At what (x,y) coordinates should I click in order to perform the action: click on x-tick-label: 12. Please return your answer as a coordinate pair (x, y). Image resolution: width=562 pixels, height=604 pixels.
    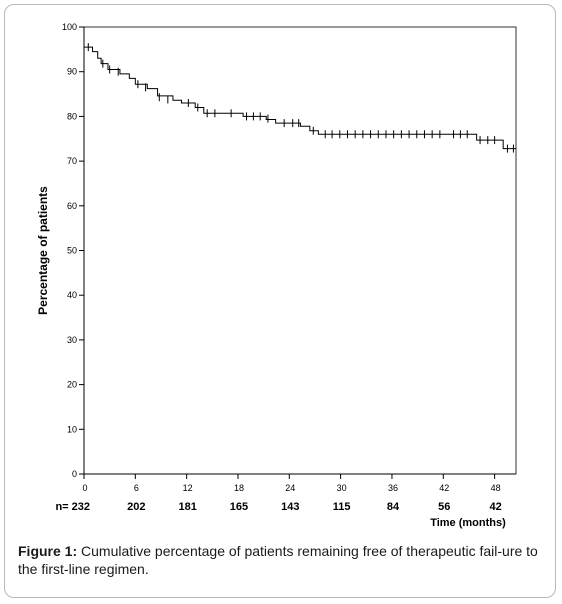
    Looking at the image, I should click on (188, 488).